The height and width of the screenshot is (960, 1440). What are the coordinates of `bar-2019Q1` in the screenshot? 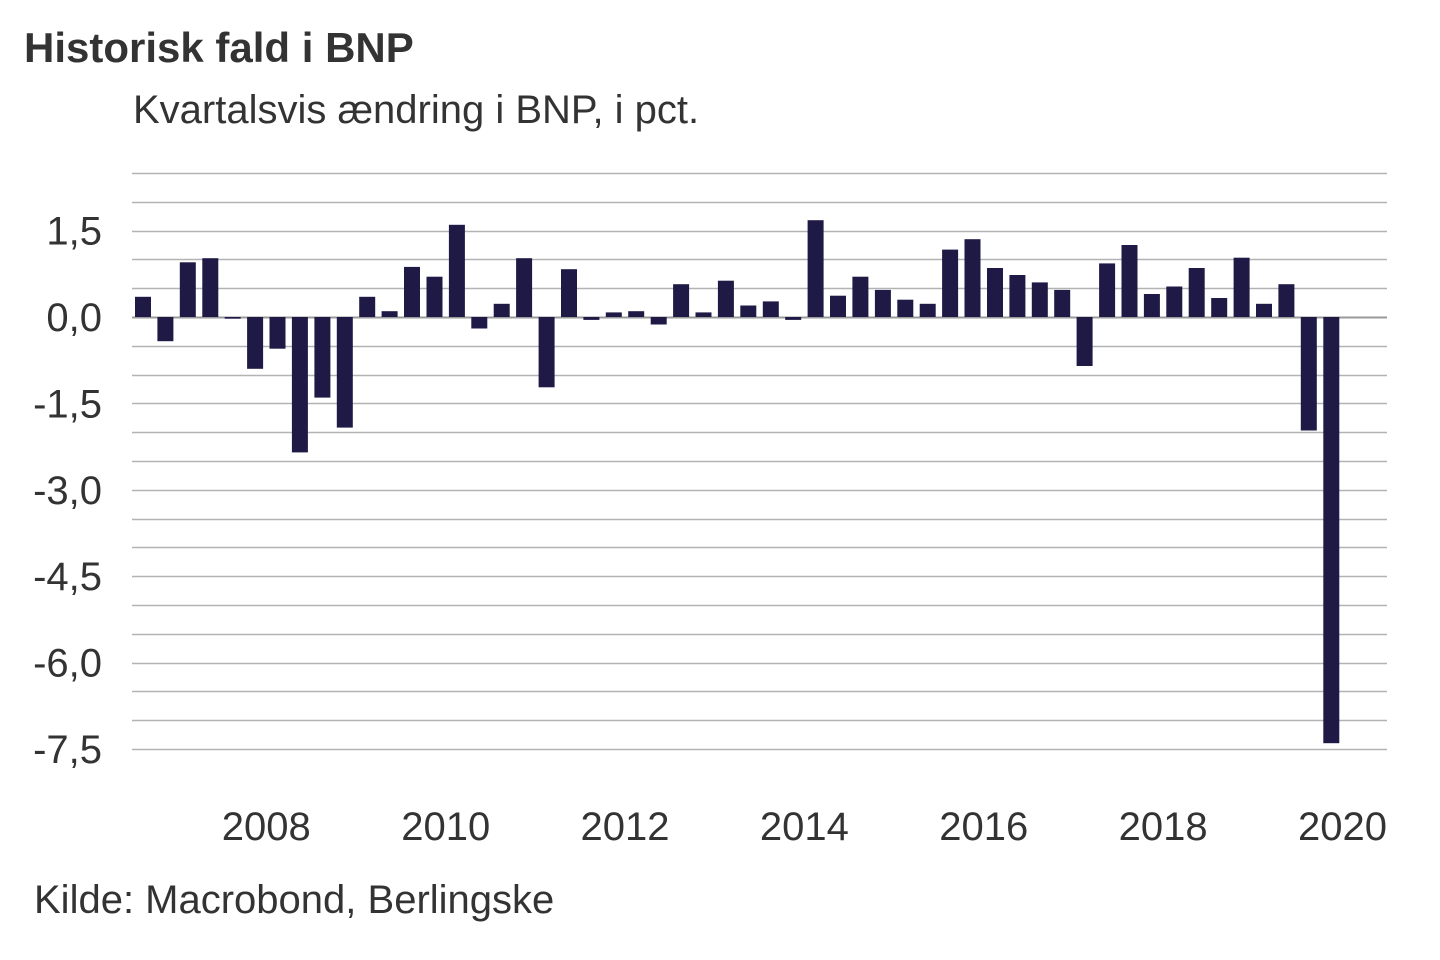 It's located at (1219, 307).